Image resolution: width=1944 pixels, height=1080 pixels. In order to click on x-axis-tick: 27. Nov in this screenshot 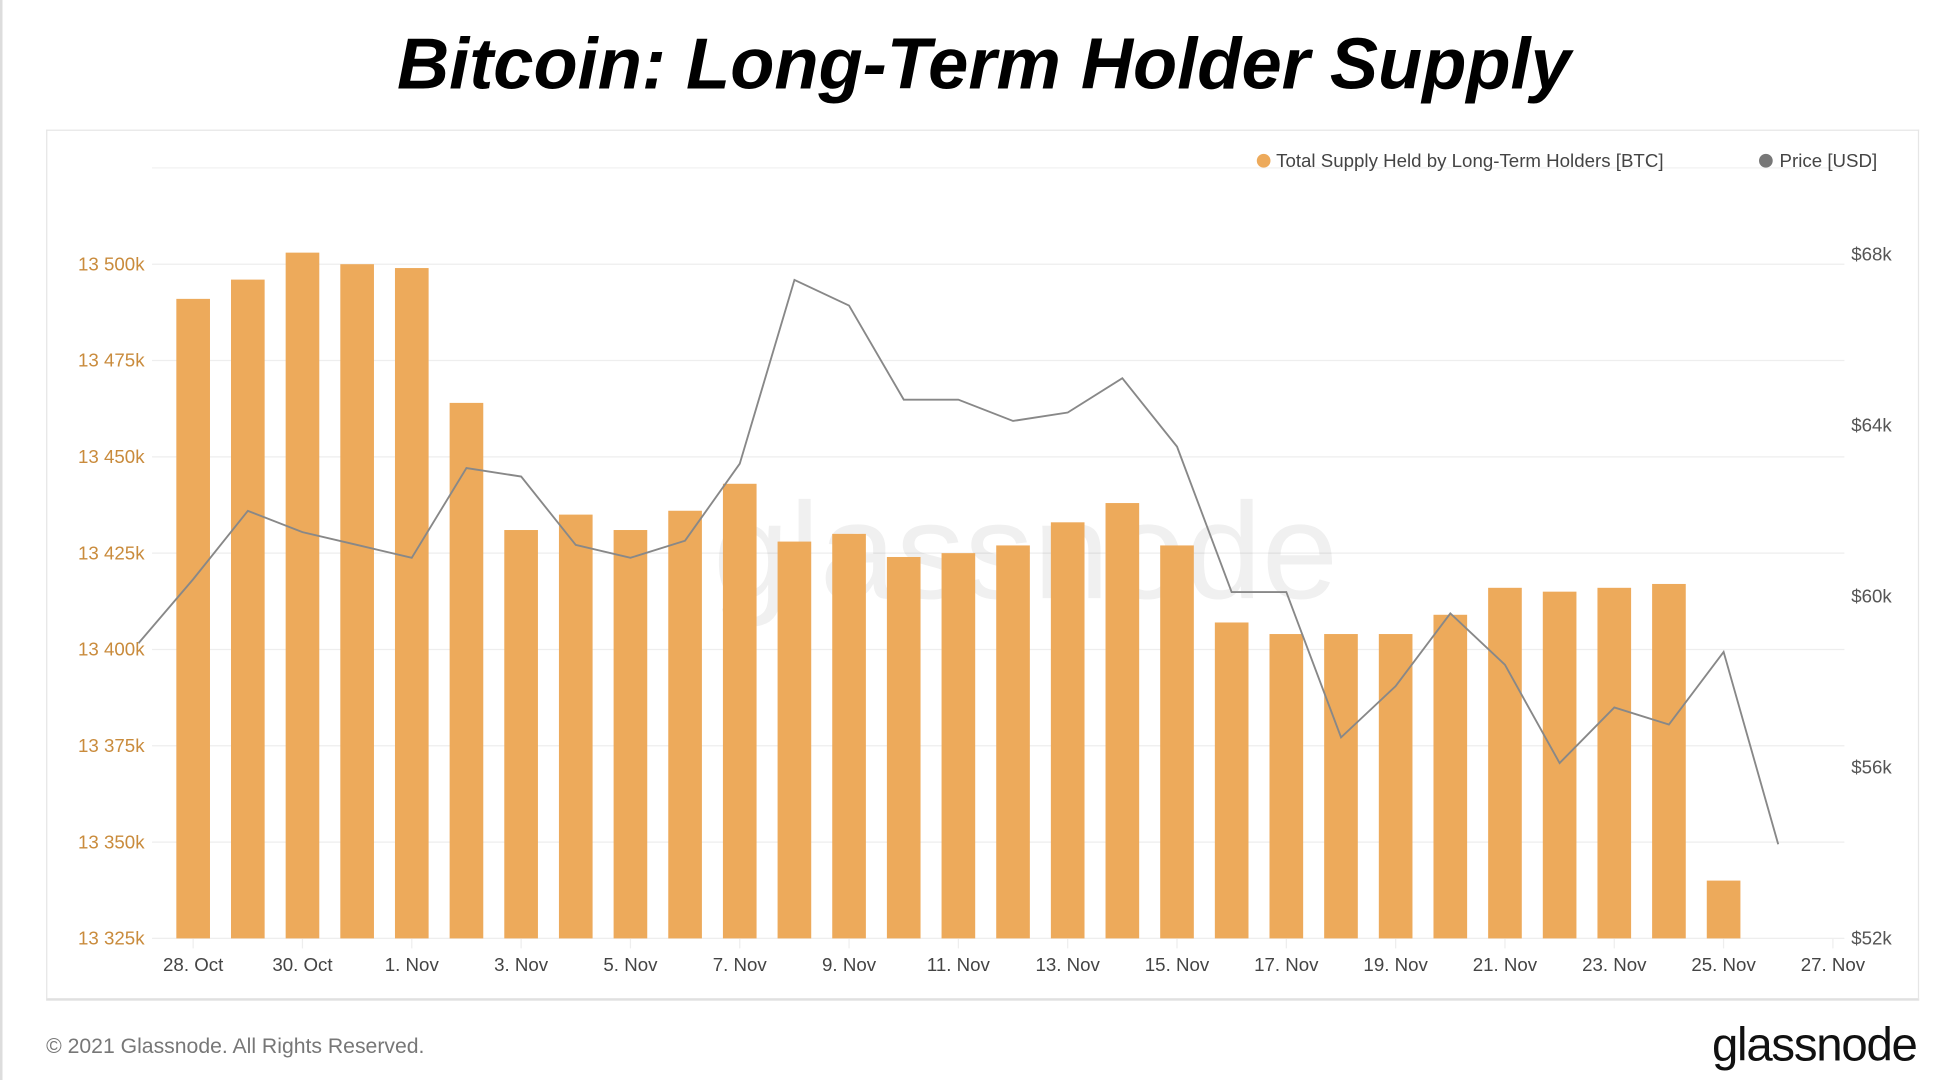, I will do `click(1833, 964)`.